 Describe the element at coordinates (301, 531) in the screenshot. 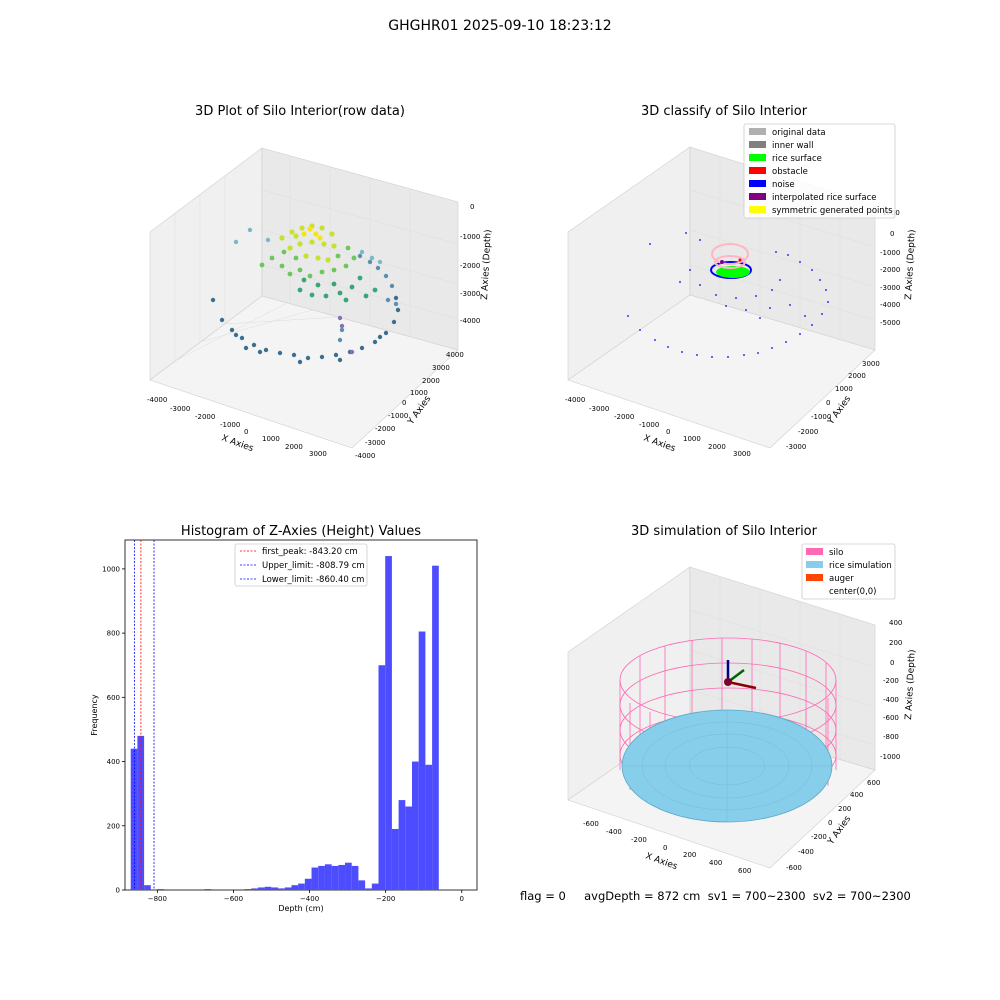

I see `histogram-title: Histogram of Z-Axies (Height) Values` at that location.